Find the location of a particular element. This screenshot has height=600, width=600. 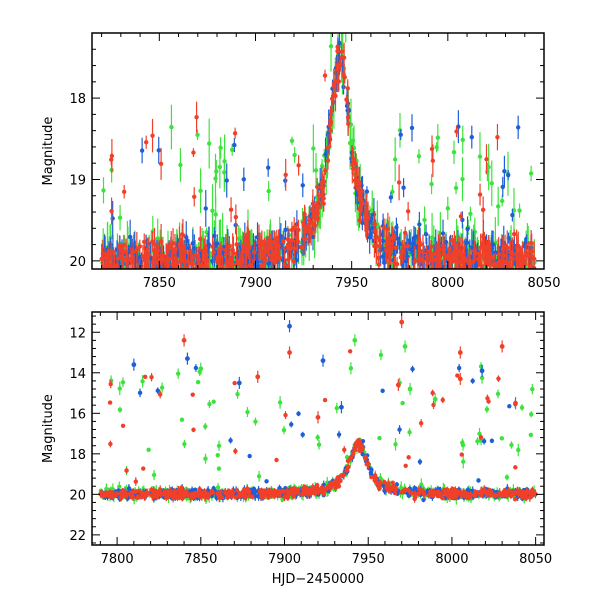

bottom-y-axis-label: Magnitude is located at coordinates (48, 428).